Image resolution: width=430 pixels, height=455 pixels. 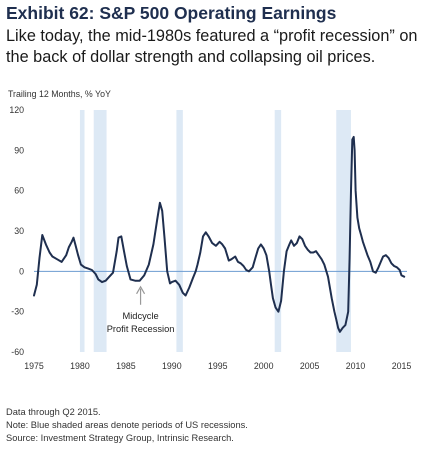 What do you see at coordinates (141, 309) in the screenshot?
I see `midcycle-annotation: Midcycle Profit Recession` at bounding box center [141, 309].